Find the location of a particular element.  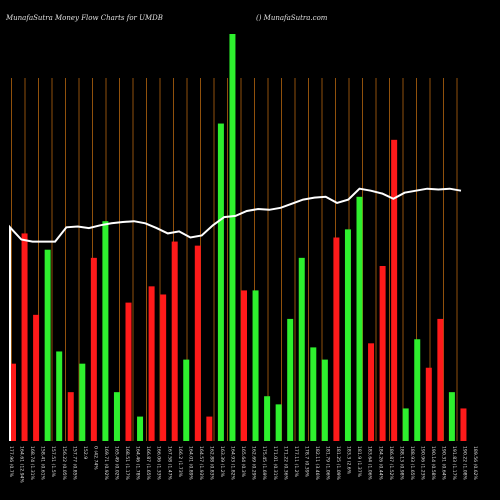

chart-title: MunafaSutra Money Flow Charts for UMDB is located at coordinates (84, 18).